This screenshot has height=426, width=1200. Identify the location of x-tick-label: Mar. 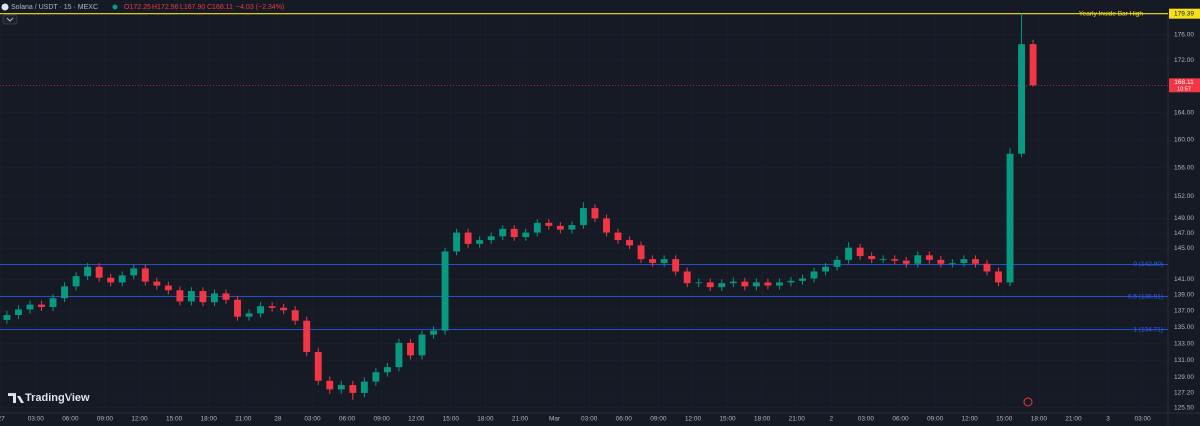
(555, 419).